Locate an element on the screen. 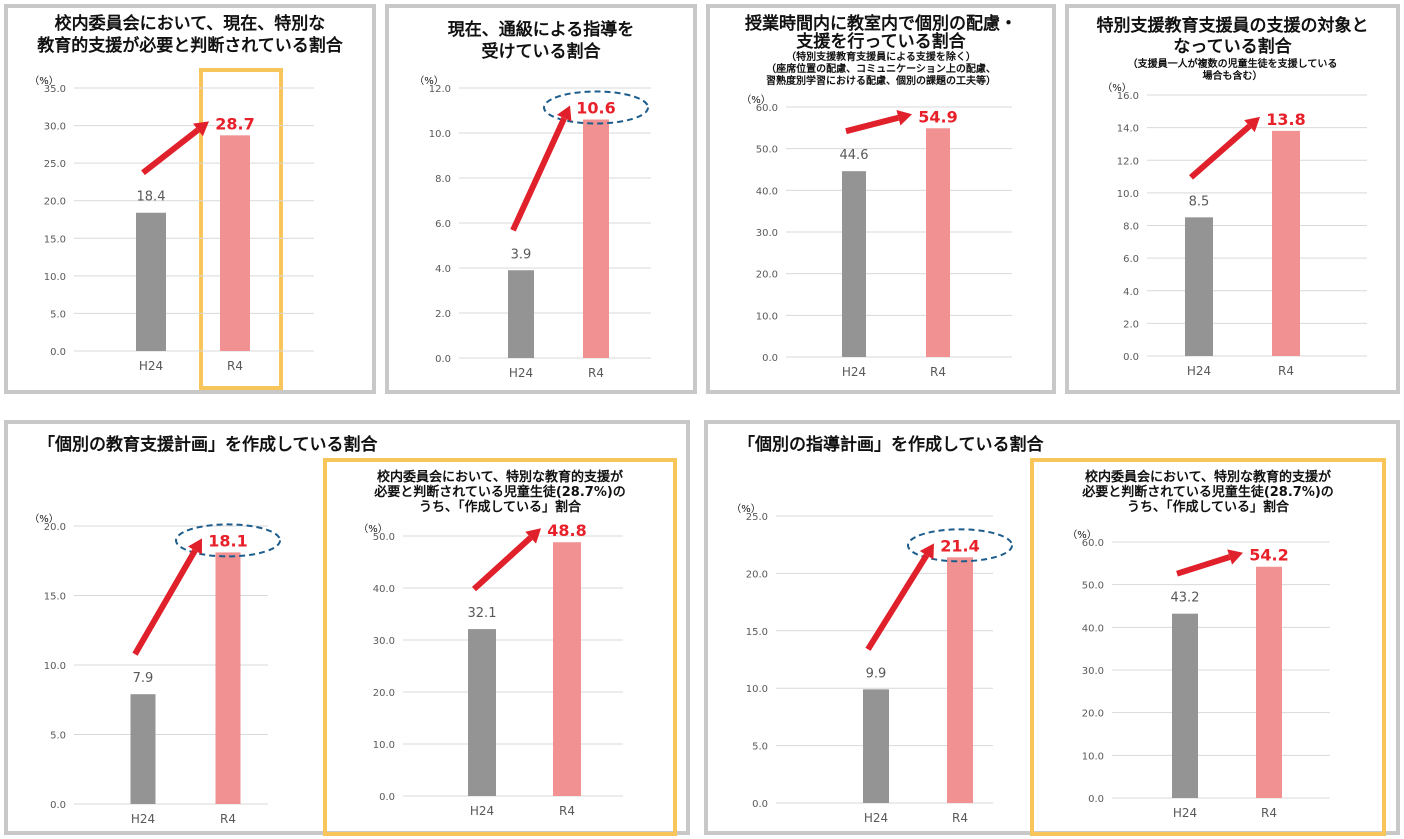 The image size is (1404, 839). y-tick-label: 12.0 is located at coordinates (1128, 161).